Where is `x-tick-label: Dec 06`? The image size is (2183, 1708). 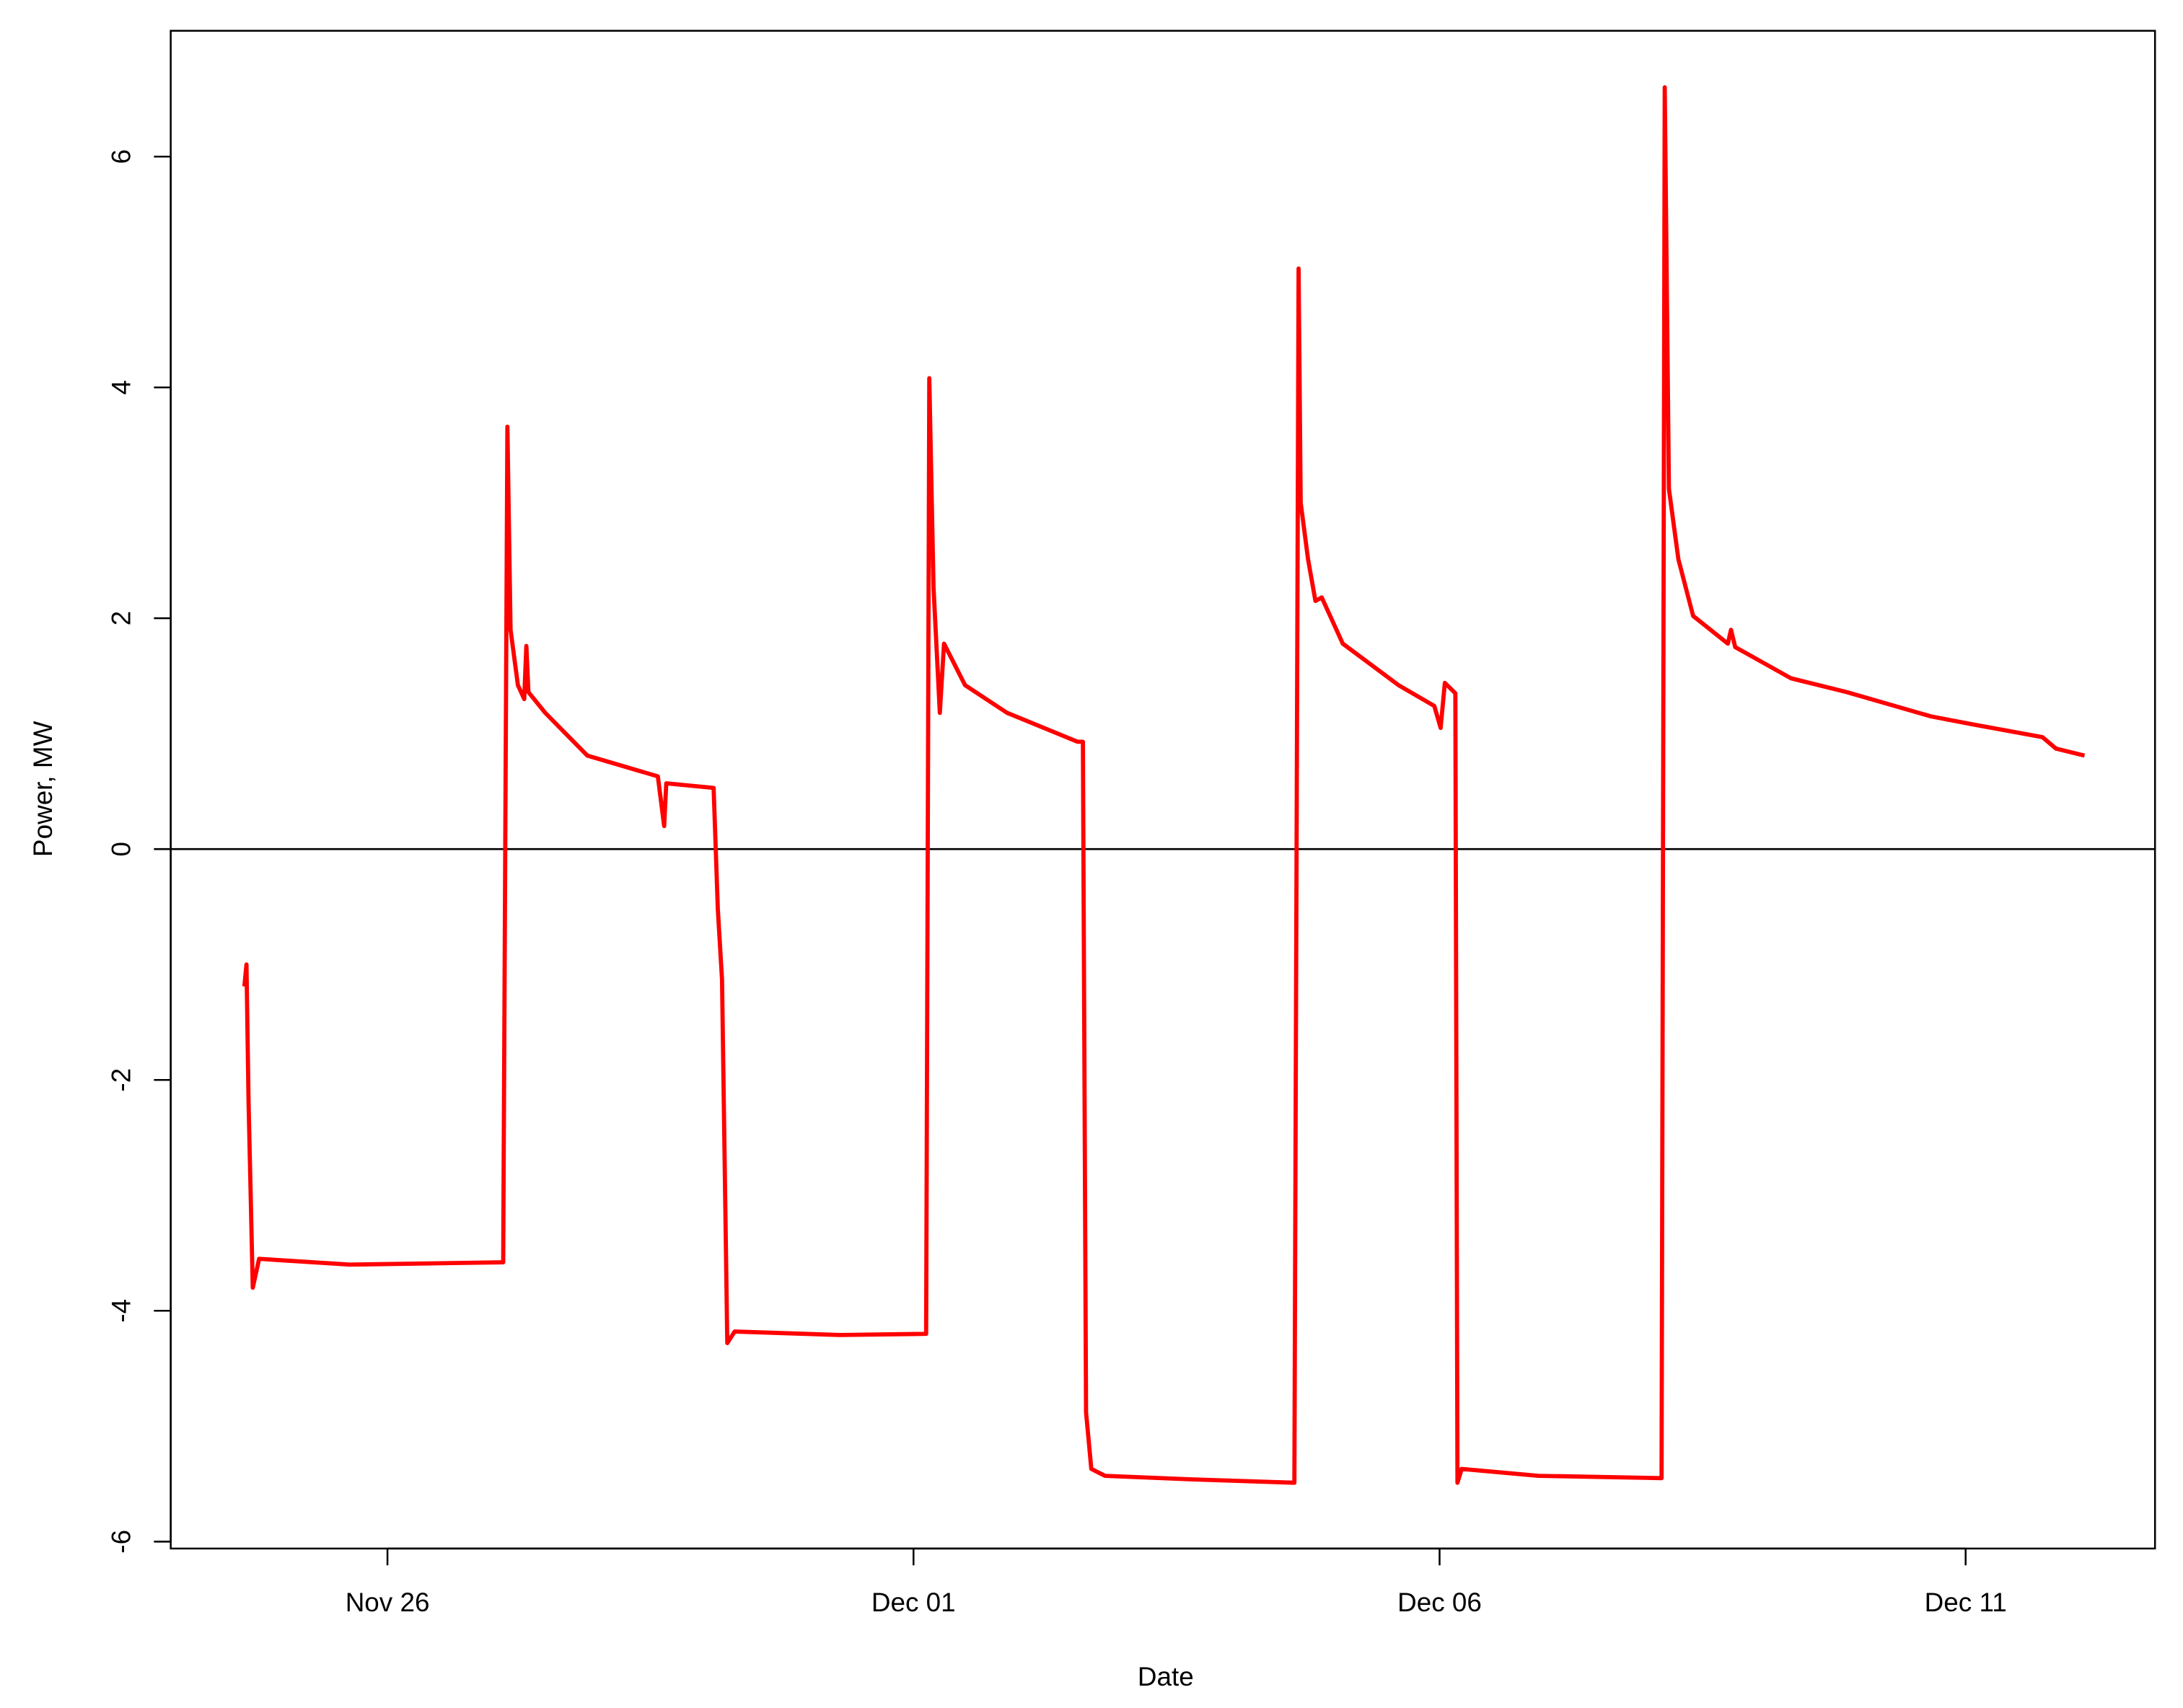
x-tick-label: Dec 06 is located at coordinates (1439, 1602).